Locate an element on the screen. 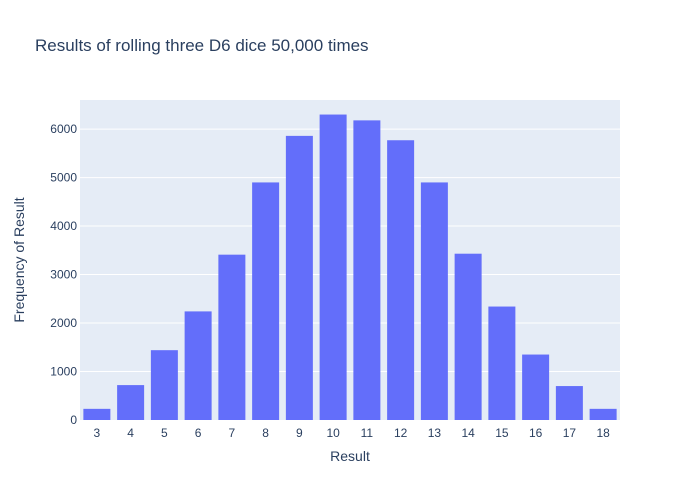 The height and width of the screenshot is (500, 700). x-tick-label: 18 is located at coordinates (603, 433).